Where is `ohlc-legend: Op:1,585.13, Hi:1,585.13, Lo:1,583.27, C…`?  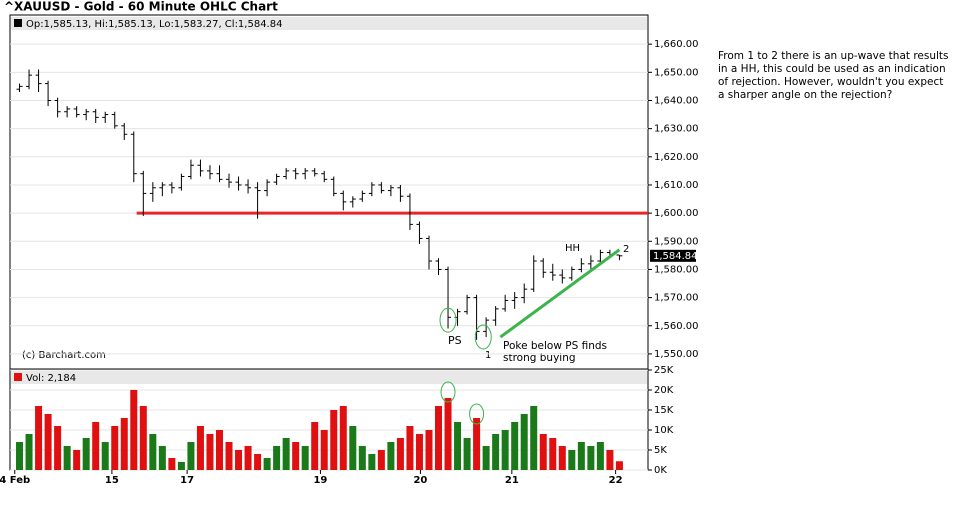 ohlc-legend: Op:1,585.13, Hi:1,585.13, Lo:1,583.27, C… is located at coordinates (154, 24).